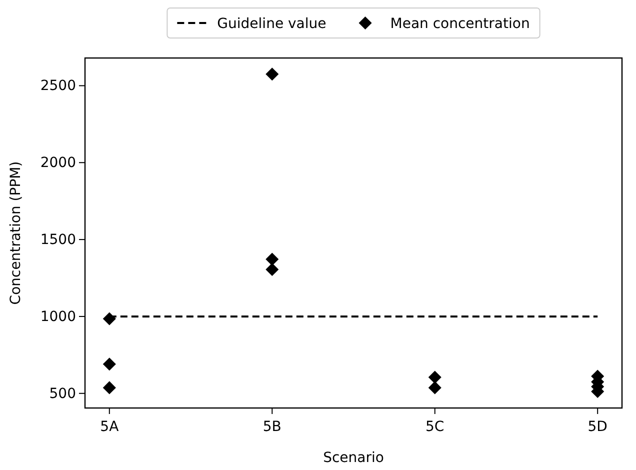  Describe the element at coordinates (272, 427) in the screenshot. I see `x-tick-label: 5B` at that location.